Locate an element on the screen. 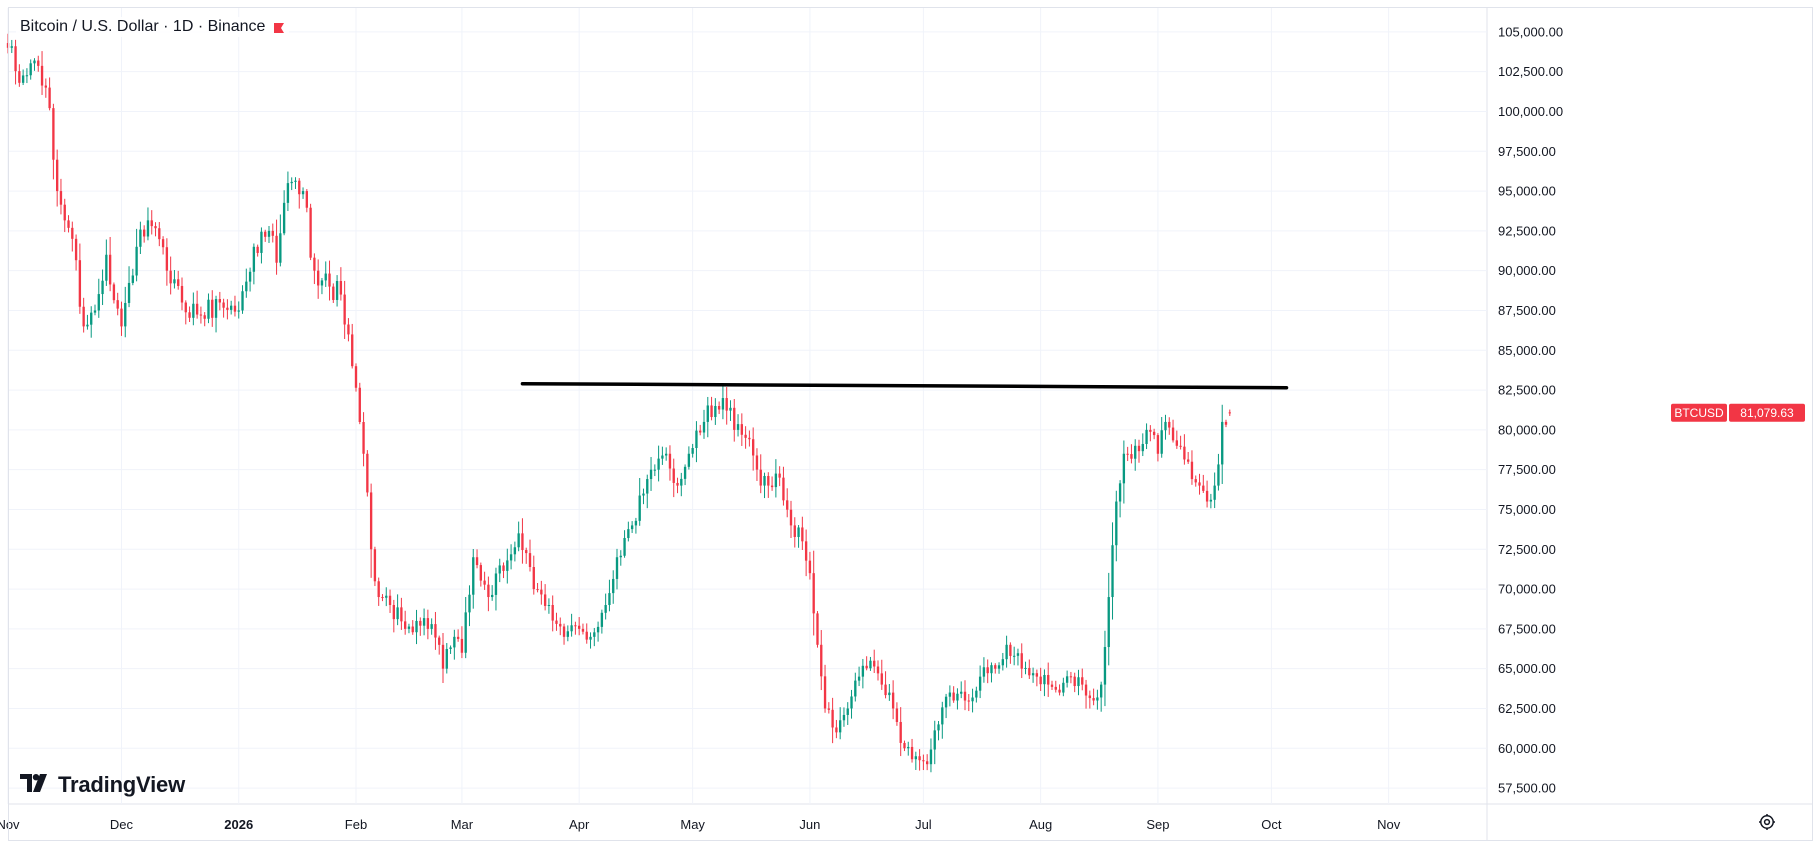 This screenshot has width=1819, height=852. chart-settings-button is located at coordinates (1767, 824).